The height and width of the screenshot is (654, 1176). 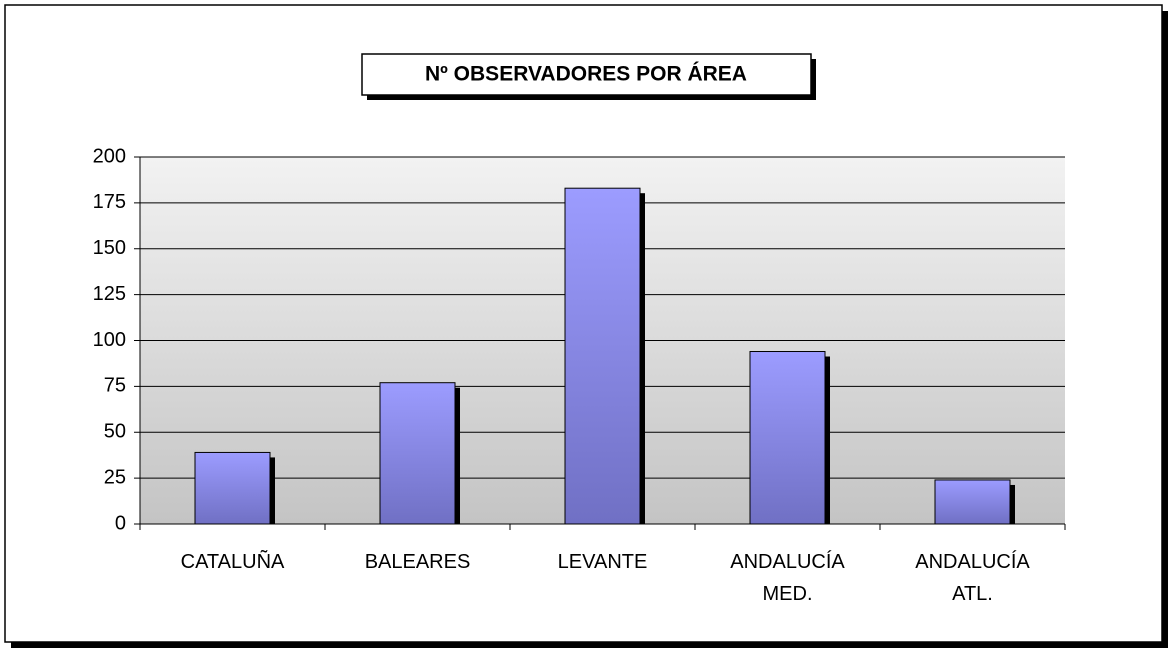 What do you see at coordinates (109, 340) in the screenshot?
I see `y-tick-label: 100` at bounding box center [109, 340].